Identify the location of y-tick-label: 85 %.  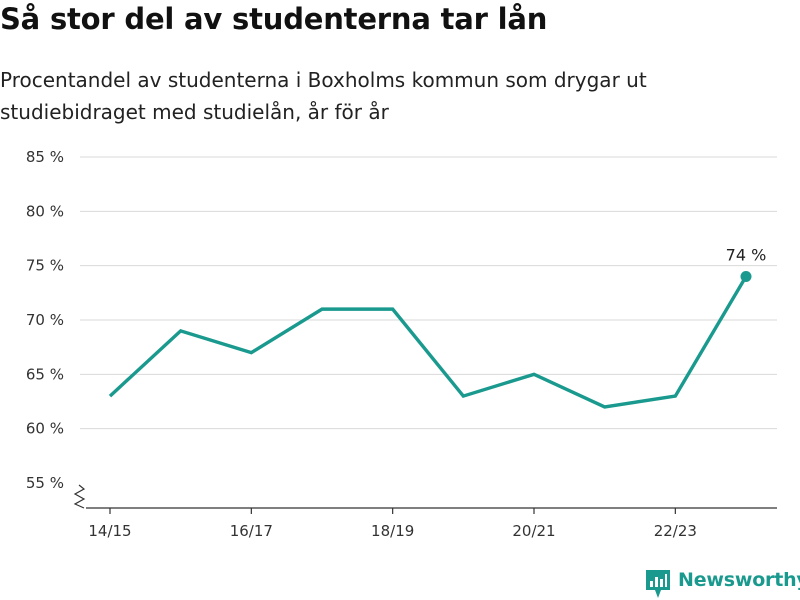
(45, 157).